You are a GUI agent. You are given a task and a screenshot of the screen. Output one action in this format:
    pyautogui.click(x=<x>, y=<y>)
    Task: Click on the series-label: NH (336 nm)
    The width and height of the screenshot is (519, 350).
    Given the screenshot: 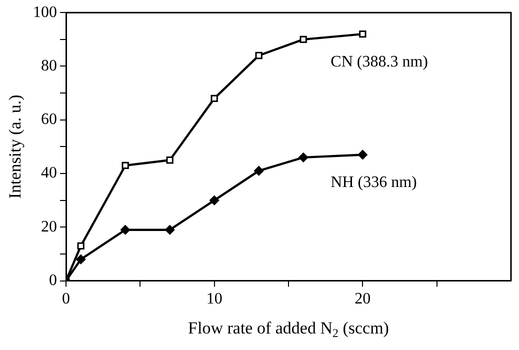 What is the action you would take?
    pyautogui.click(x=373, y=182)
    